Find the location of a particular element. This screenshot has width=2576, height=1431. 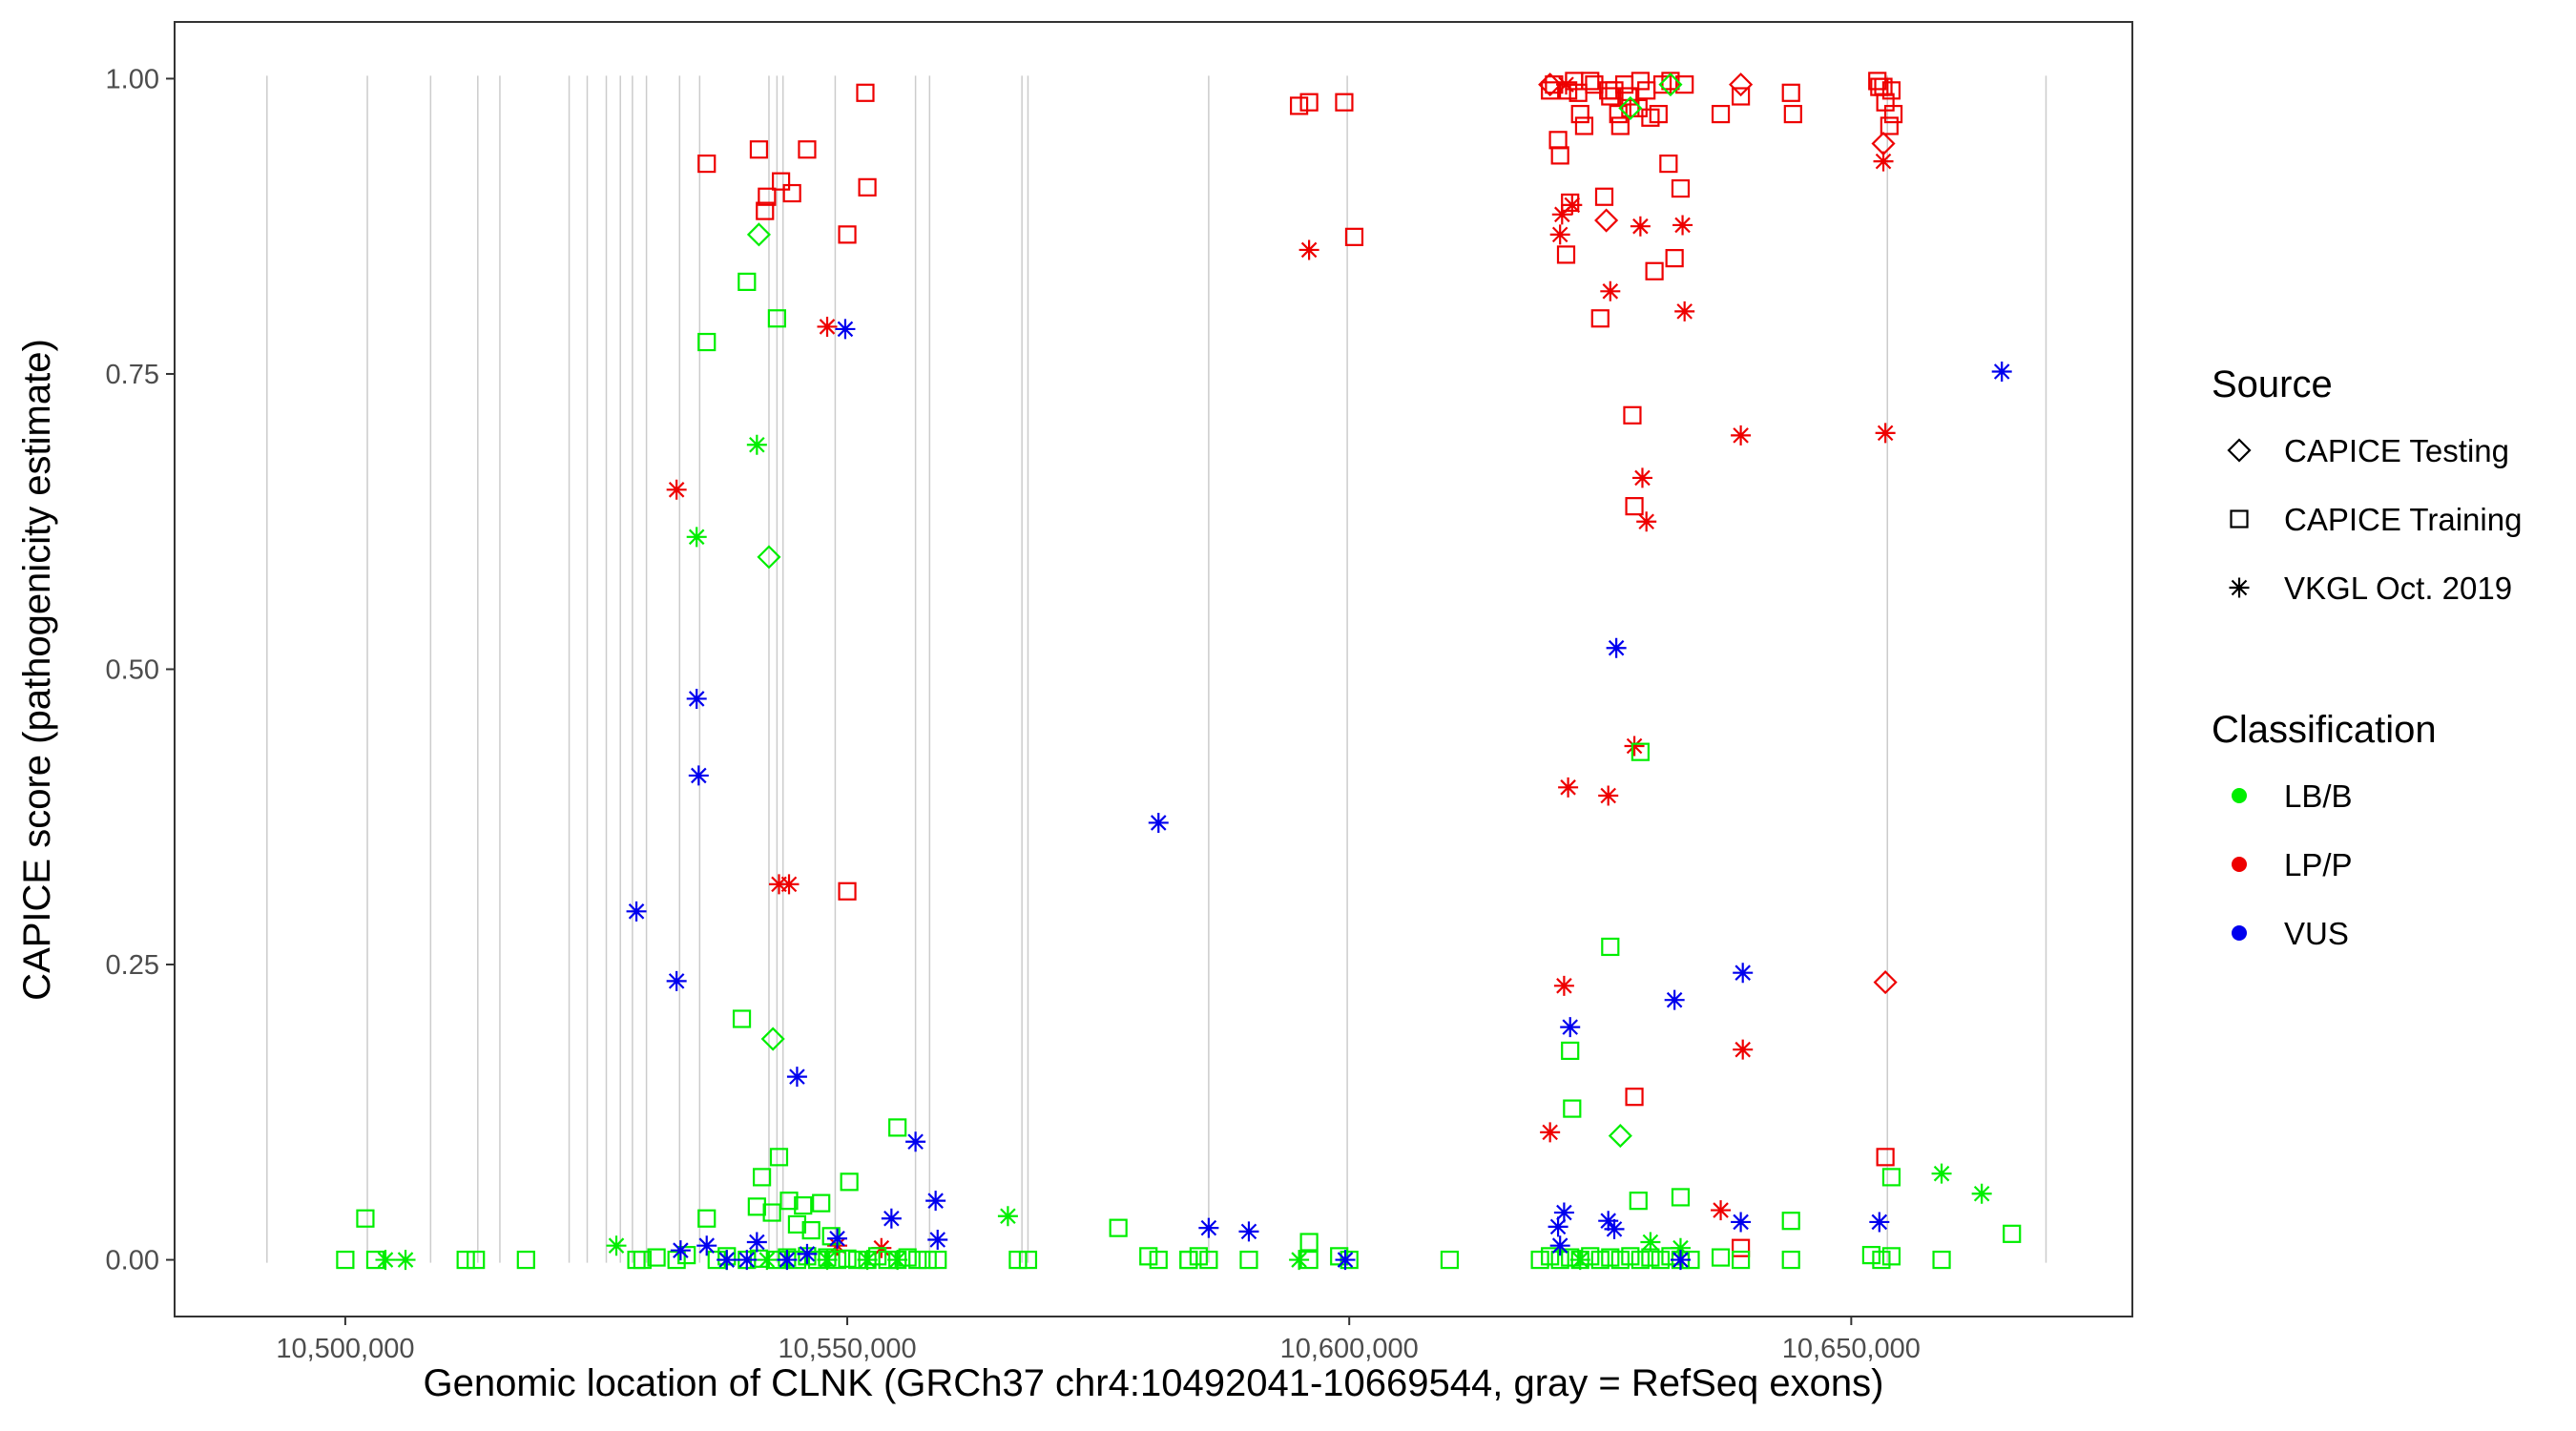

x-tick-label: 10,600,000 is located at coordinates (1349, 1349).